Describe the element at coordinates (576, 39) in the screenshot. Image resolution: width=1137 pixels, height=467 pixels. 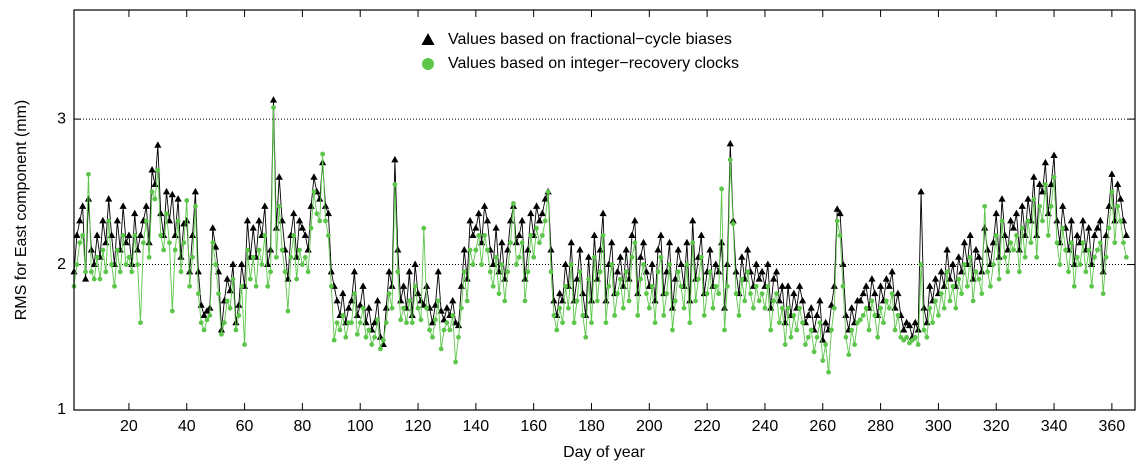
I see `legend-item: Values based on fractional−cycle biases` at that location.